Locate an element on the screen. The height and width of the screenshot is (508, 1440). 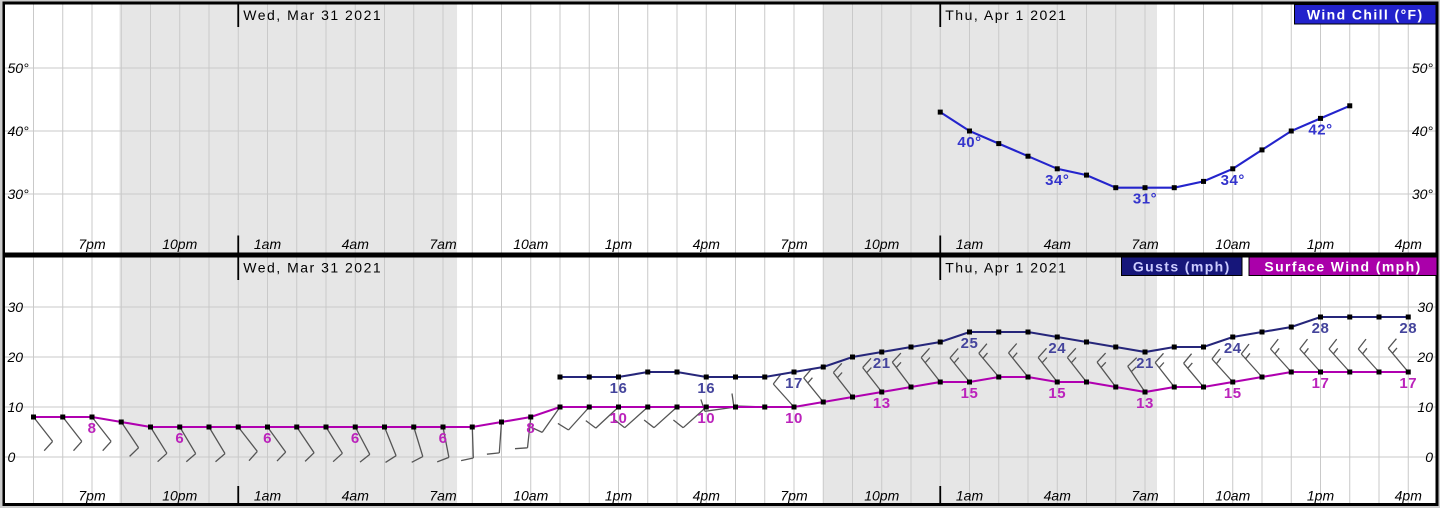
legend-label: Surface Wind (mph) is located at coordinates (1342, 266).